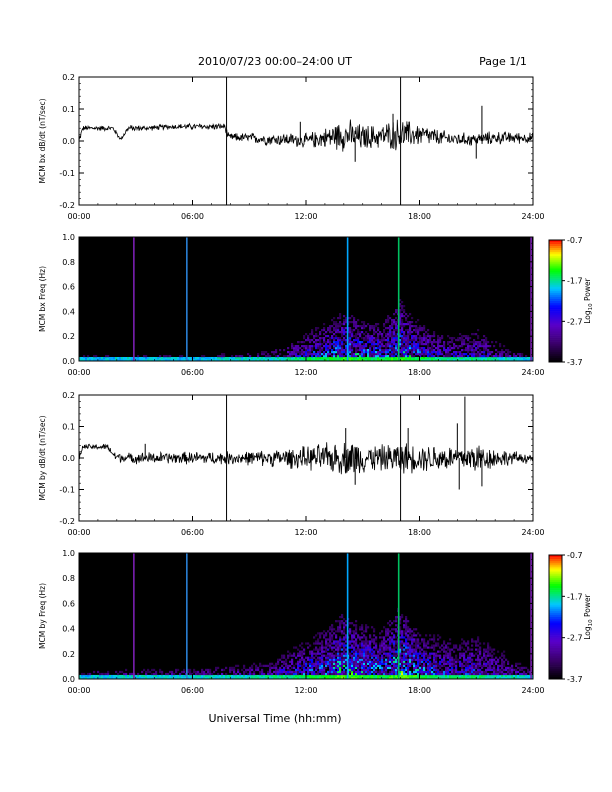 The width and height of the screenshot is (612, 792). What do you see at coordinates (532, 216) in the screenshot?
I see `x-tick-label: 24:00` at bounding box center [532, 216].